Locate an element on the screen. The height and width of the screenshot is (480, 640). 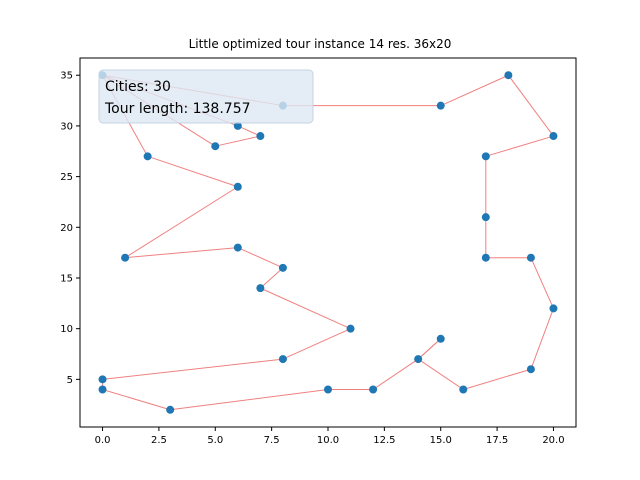
x-axis-ticks: 0.0 2.5 5.0 7.5 10.0 12.5 15.0 17.5 20.0 is located at coordinates (330, 436).